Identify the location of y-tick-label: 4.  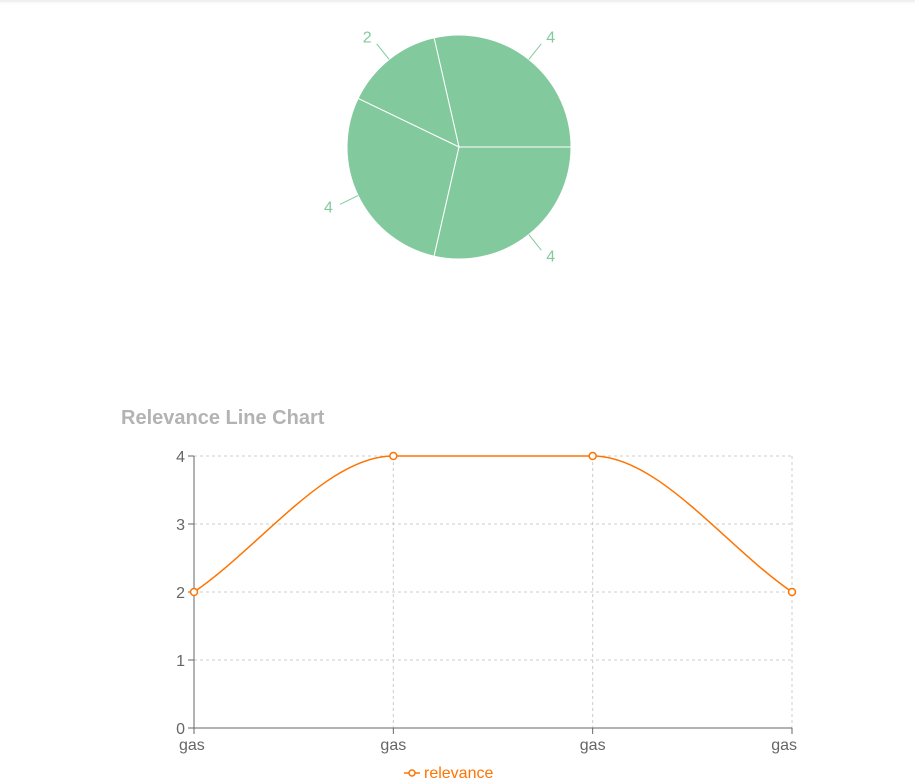
(180, 457).